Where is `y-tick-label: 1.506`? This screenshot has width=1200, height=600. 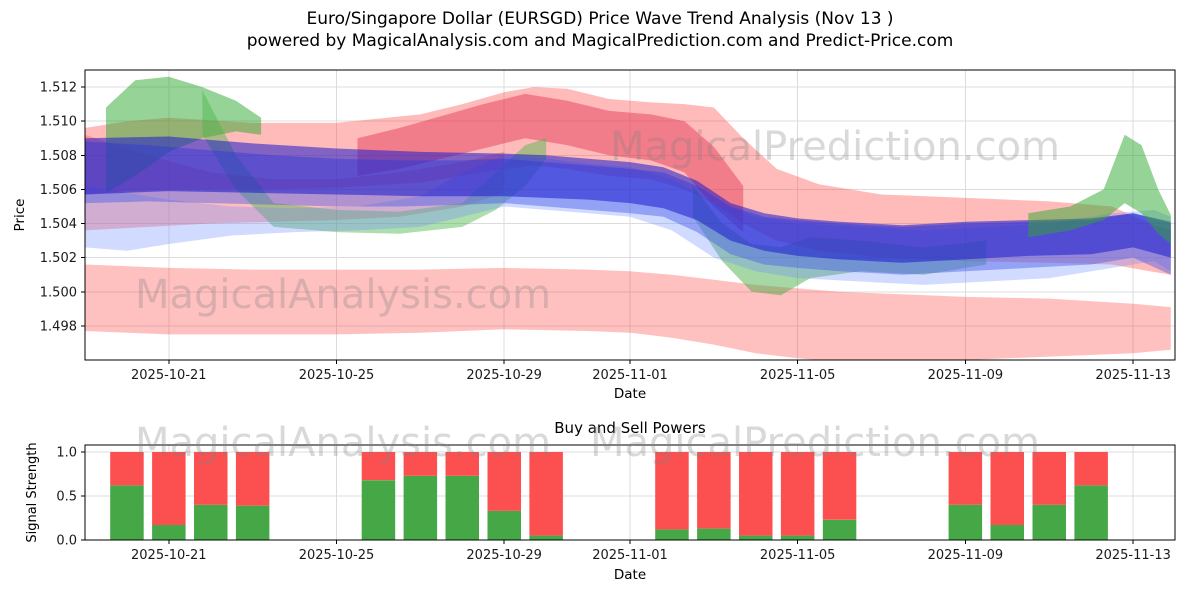 y-tick-label: 1.506 is located at coordinates (58, 190).